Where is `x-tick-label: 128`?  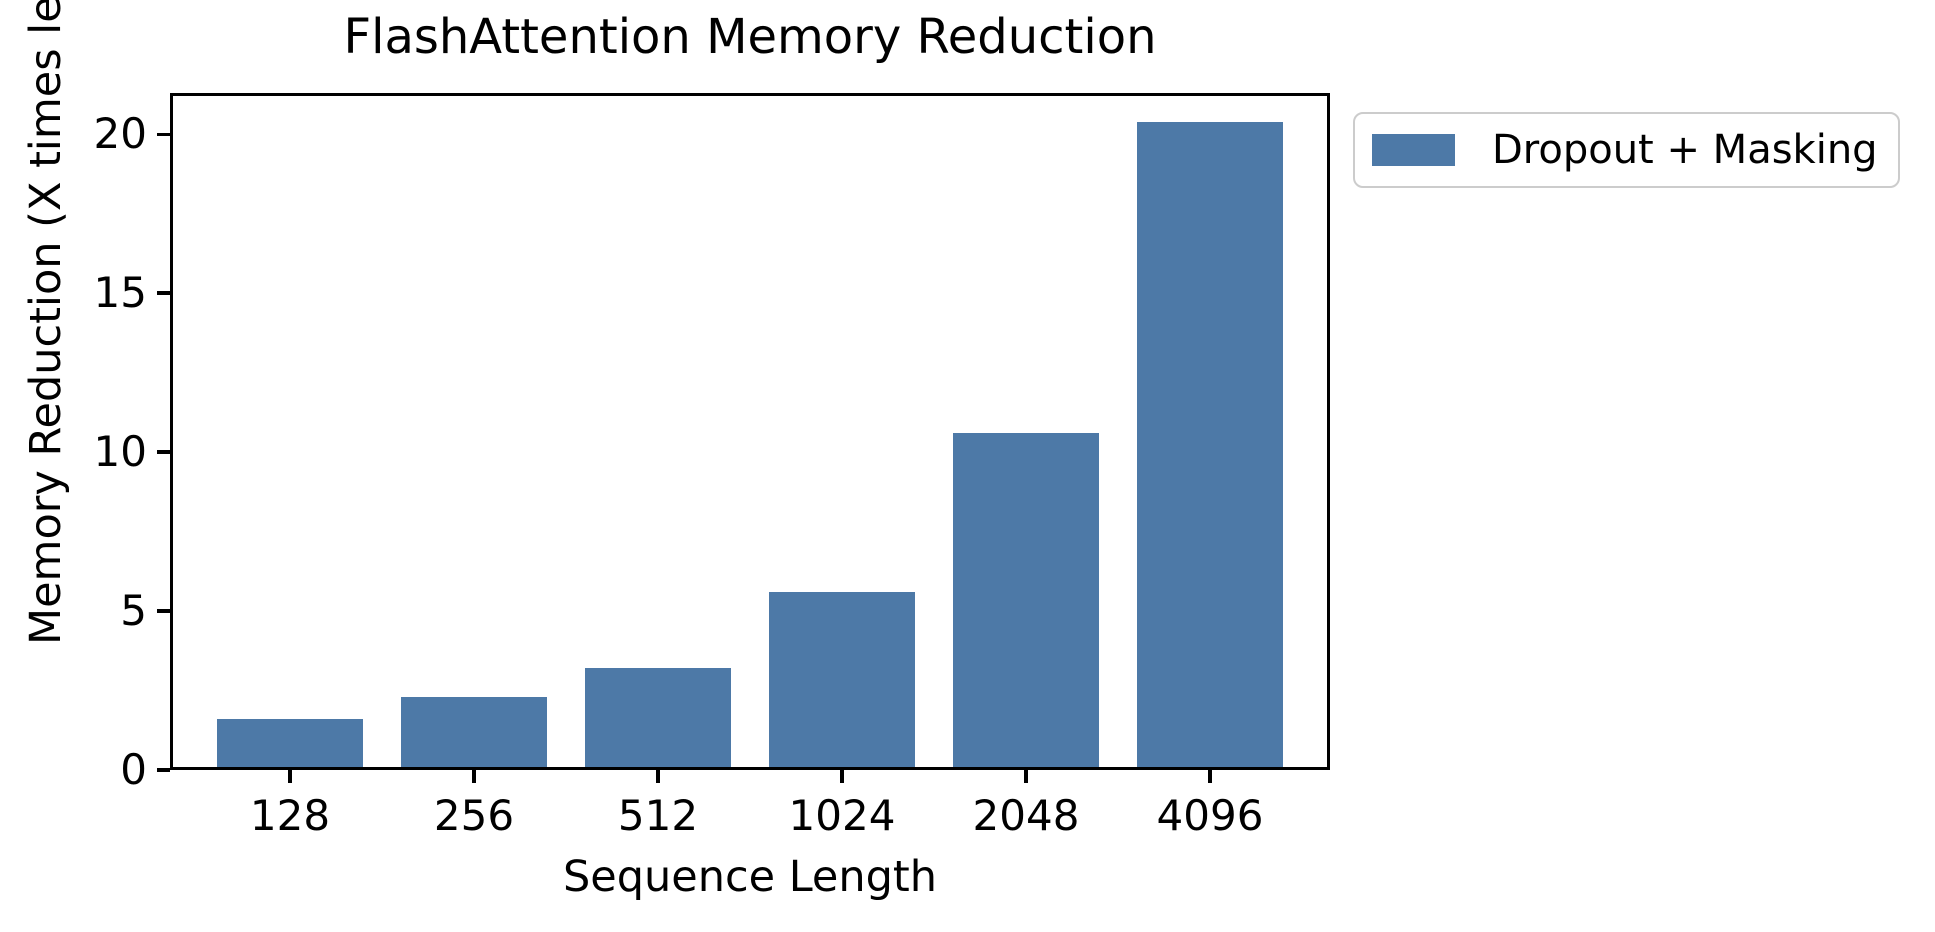
x-tick-label: 128 is located at coordinates (290, 815).